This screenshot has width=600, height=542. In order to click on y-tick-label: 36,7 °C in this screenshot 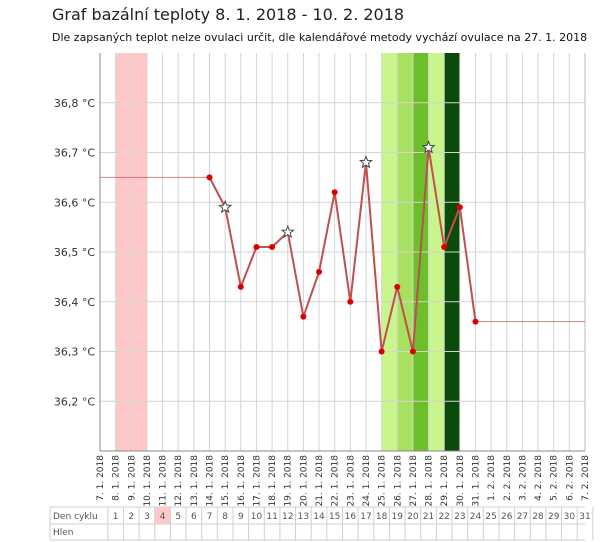, I will do `click(74, 153)`.